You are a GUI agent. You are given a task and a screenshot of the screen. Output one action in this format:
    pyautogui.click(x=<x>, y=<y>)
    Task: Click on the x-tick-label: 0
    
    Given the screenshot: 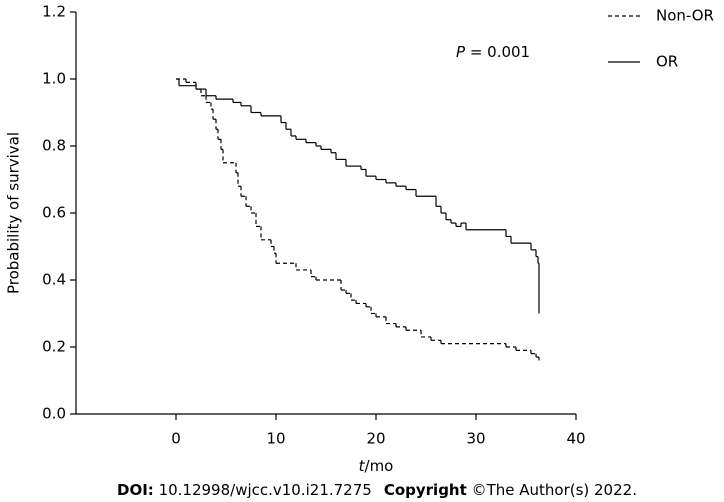 What is the action you would take?
    pyautogui.click(x=176, y=439)
    